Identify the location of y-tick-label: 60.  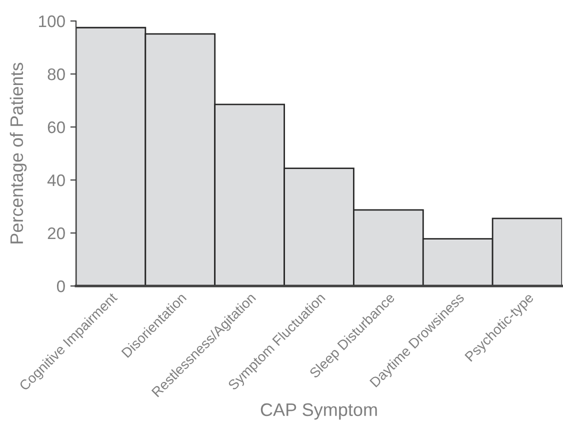
(56, 127).